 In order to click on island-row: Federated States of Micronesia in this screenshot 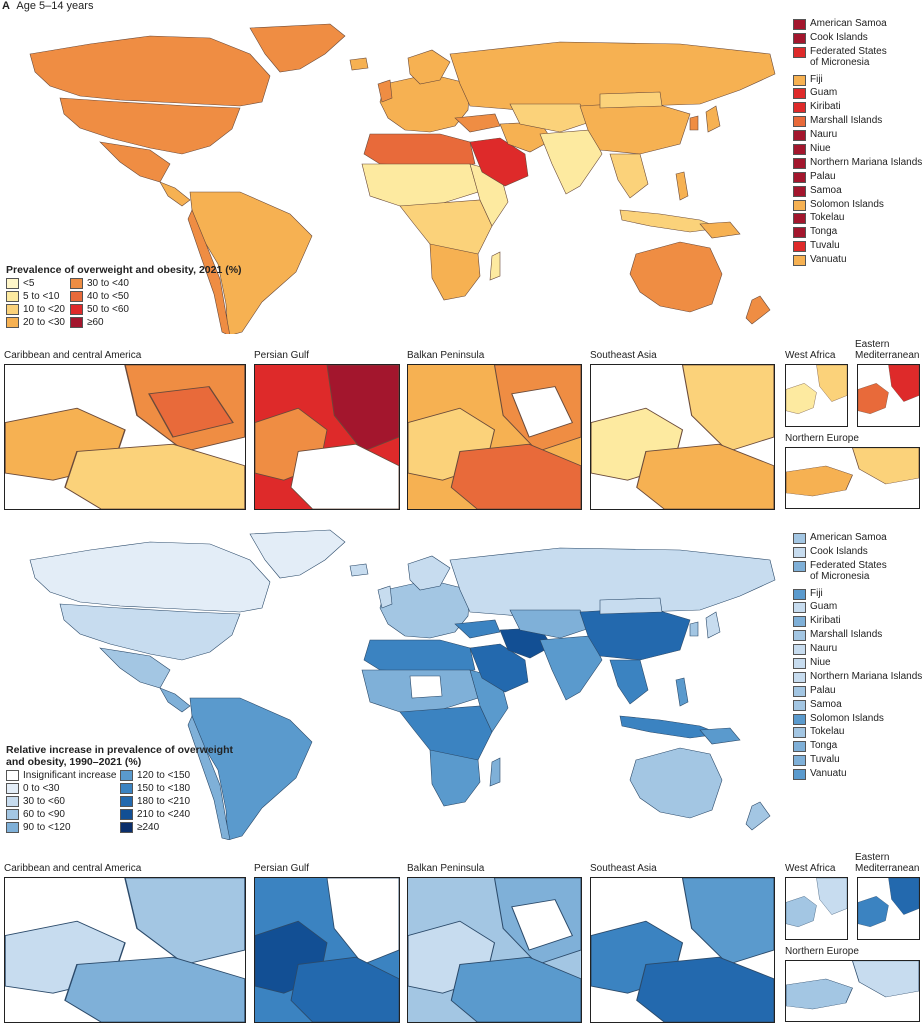, I will do `click(857, 574)`.